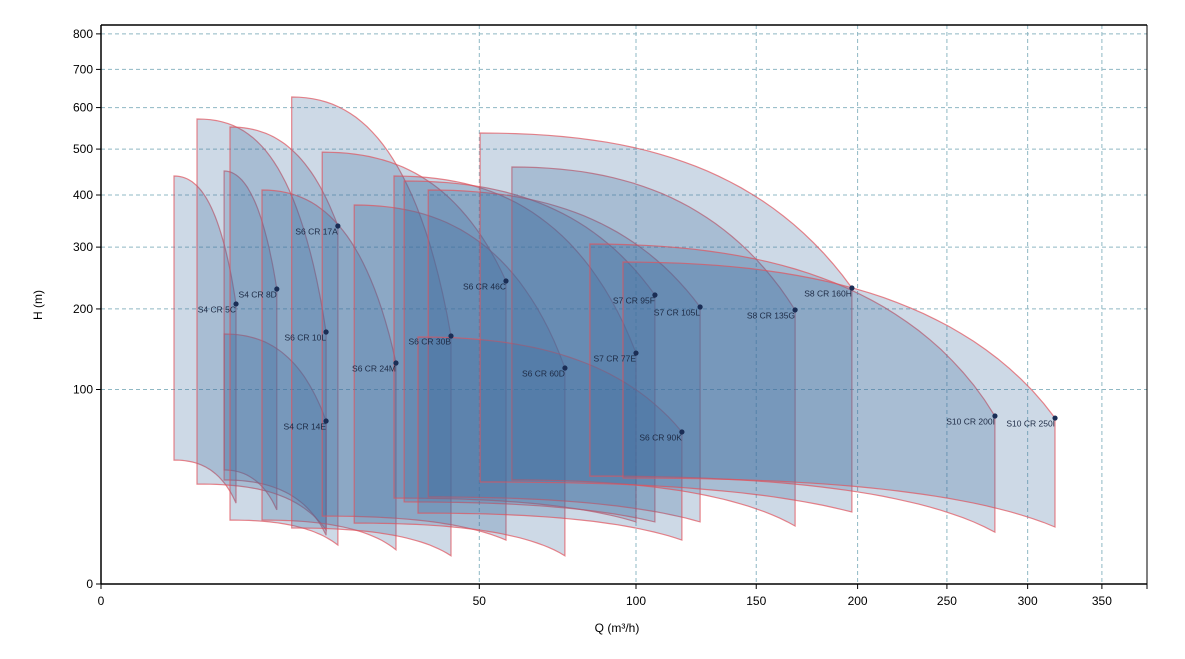 The width and height of the screenshot is (1185, 659). Describe the element at coordinates (83, 34) in the screenshot. I see `y-tick-label: 800` at that location.